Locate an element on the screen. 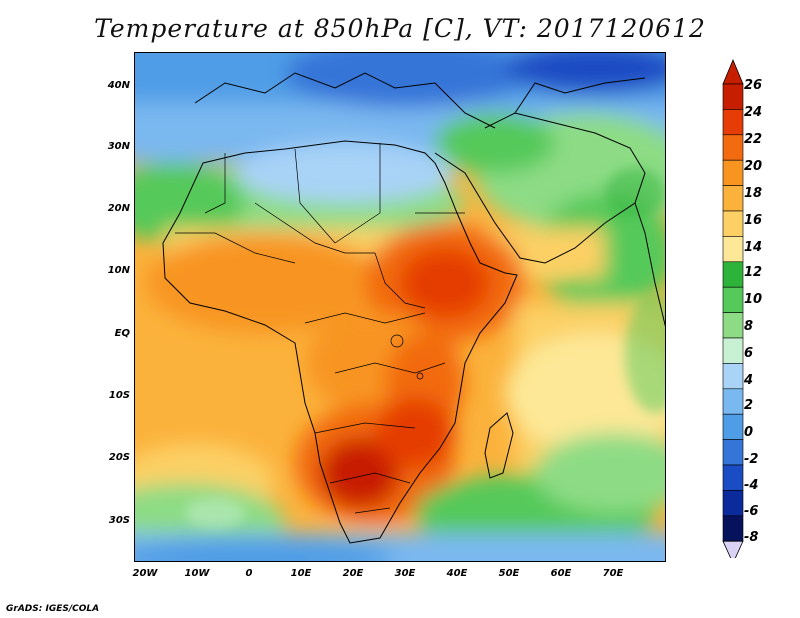  colorbar-label-m8: -8 is located at coordinates (751, 537).